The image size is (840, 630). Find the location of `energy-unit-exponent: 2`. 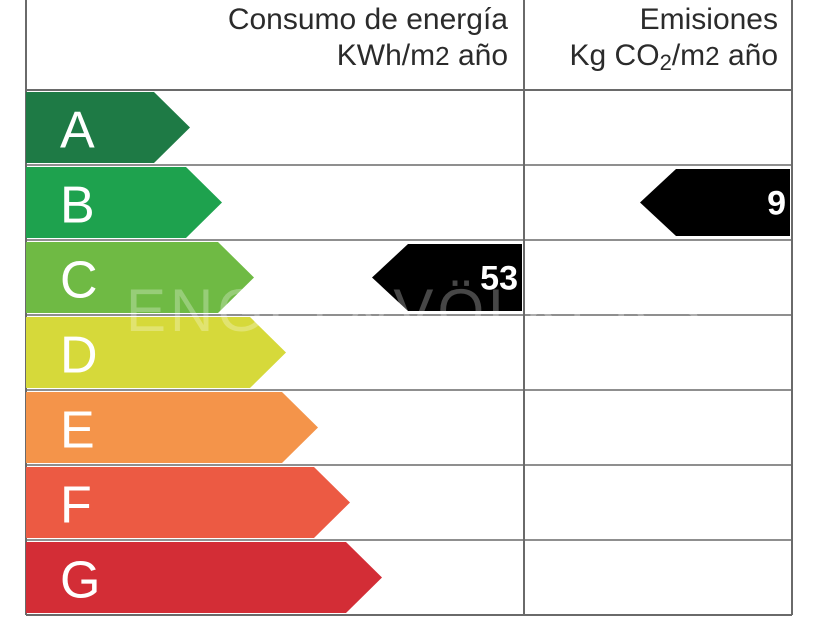

energy-unit-exponent: 2 is located at coordinates (442, 56).